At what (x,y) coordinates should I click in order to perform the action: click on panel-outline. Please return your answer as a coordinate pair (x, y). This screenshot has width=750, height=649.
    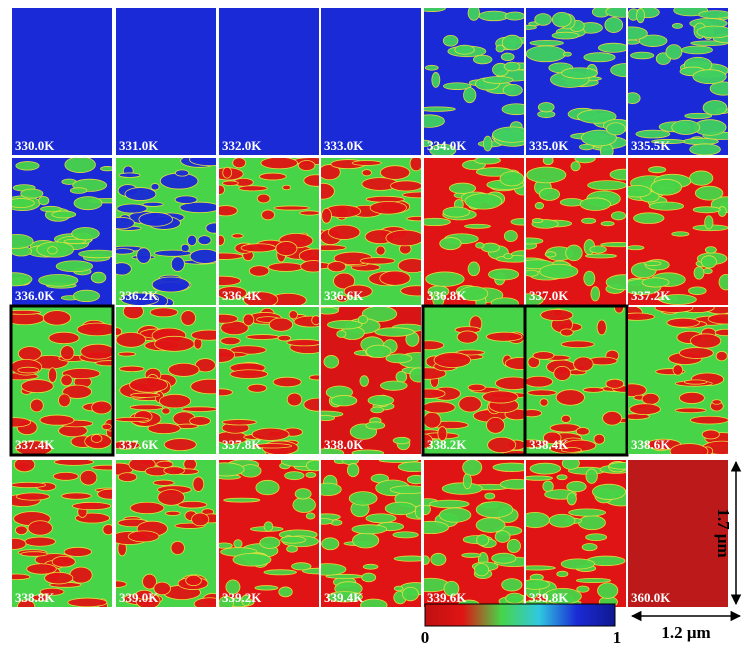
    Looking at the image, I should click on (62, 380).